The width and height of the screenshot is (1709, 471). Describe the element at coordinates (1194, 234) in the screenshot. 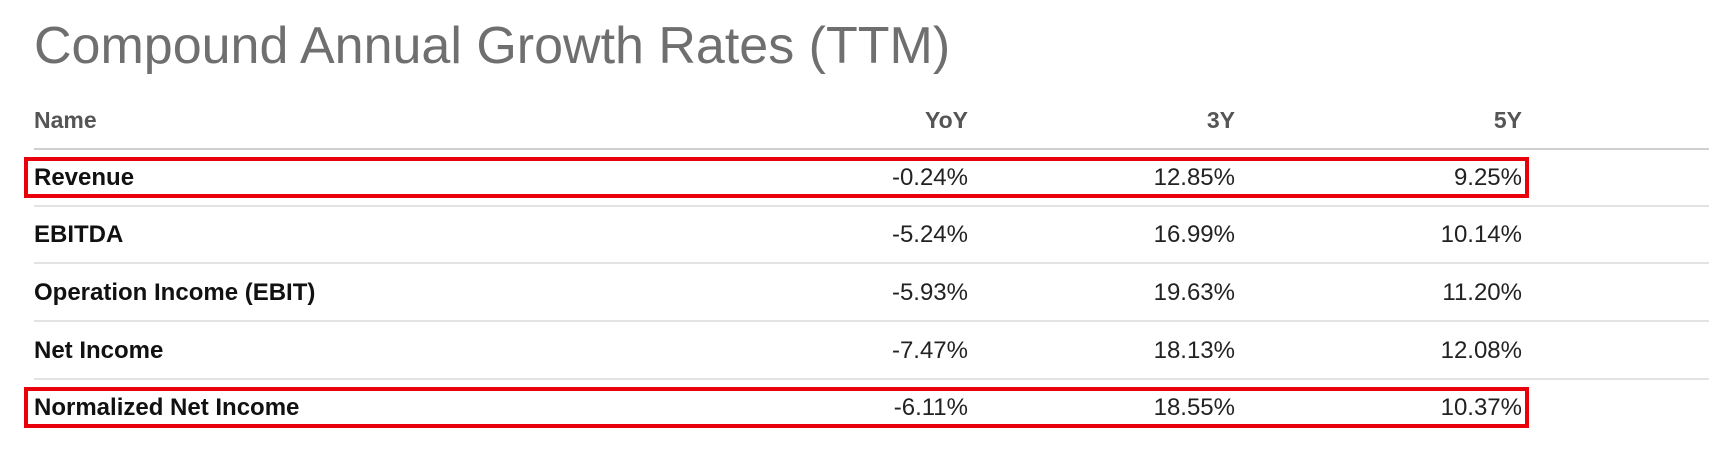

I see `row-3y-value: 16.99%` at that location.